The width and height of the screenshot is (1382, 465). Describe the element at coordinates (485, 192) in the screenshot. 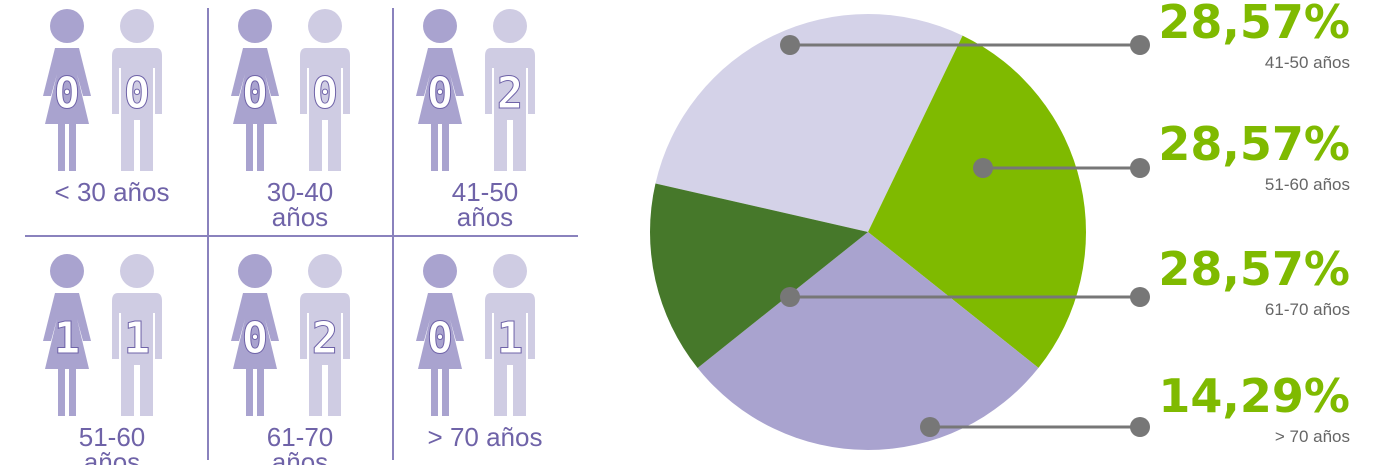

I see `cell-label: 41-50` at that location.